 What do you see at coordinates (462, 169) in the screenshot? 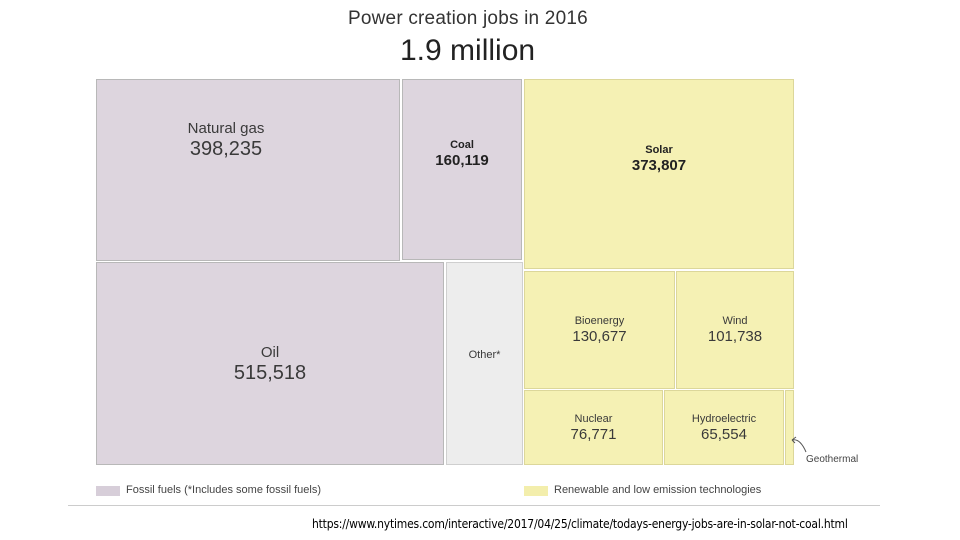
I see `treemap-cell-coal: Coal 160,119` at bounding box center [462, 169].